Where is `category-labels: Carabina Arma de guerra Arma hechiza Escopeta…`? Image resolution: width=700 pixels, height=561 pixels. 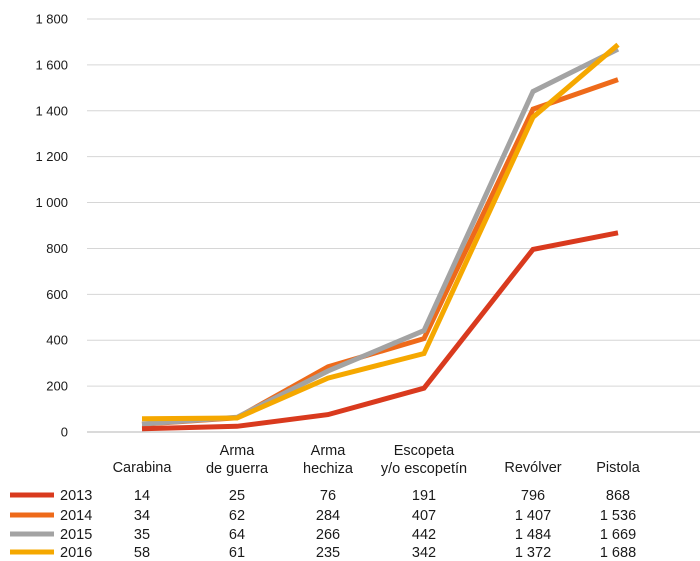 category-labels: Carabina Arma de guerra Arma hechiza Escopeta… is located at coordinates (377, 460).